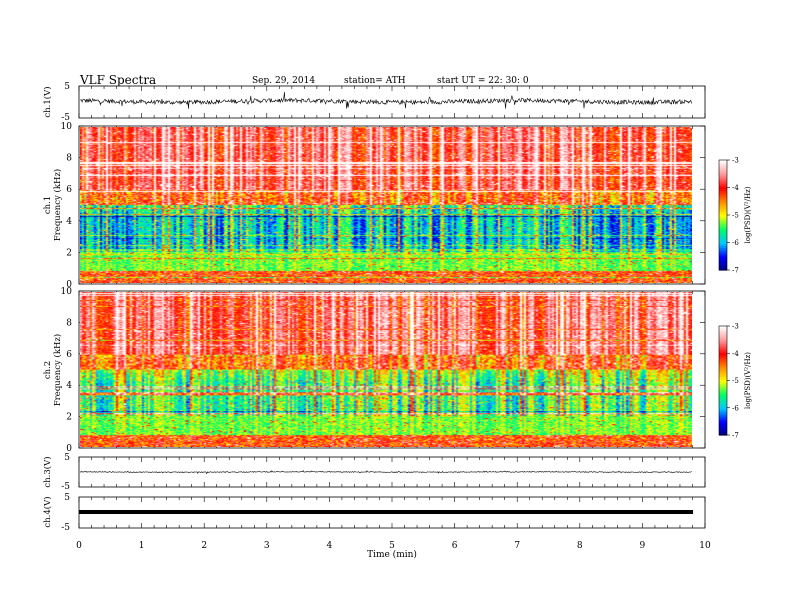 The width and height of the screenshot is (792, 612). Describe the element at coordinates (69, 222) in the screenshot. I see `y-tick-label-4: 4` at that location.